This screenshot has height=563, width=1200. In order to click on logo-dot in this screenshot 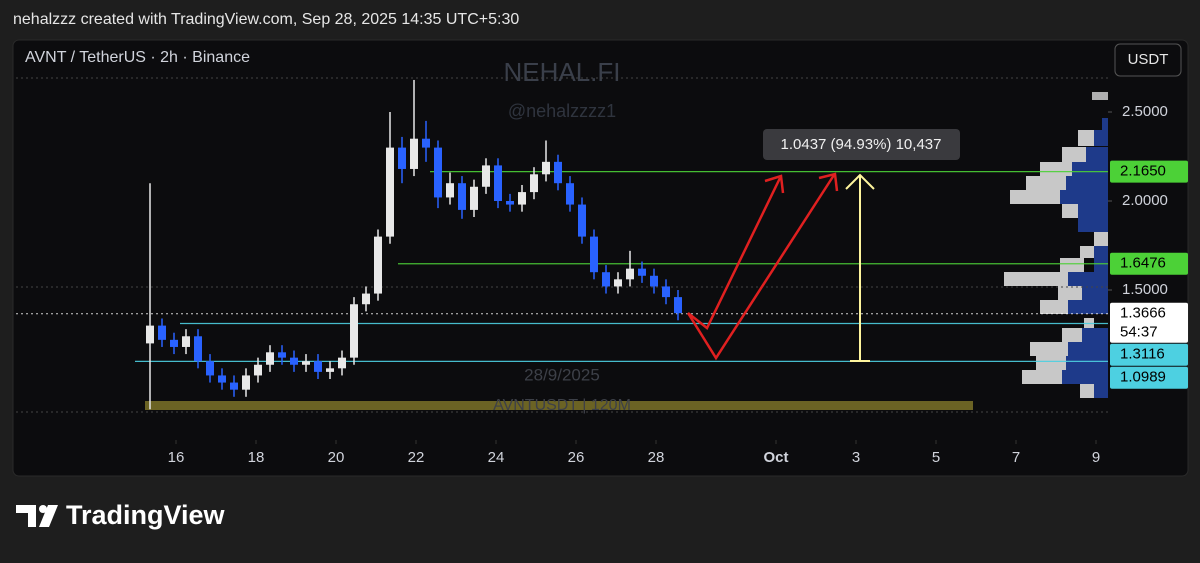, I will do `click(43, 509)`.